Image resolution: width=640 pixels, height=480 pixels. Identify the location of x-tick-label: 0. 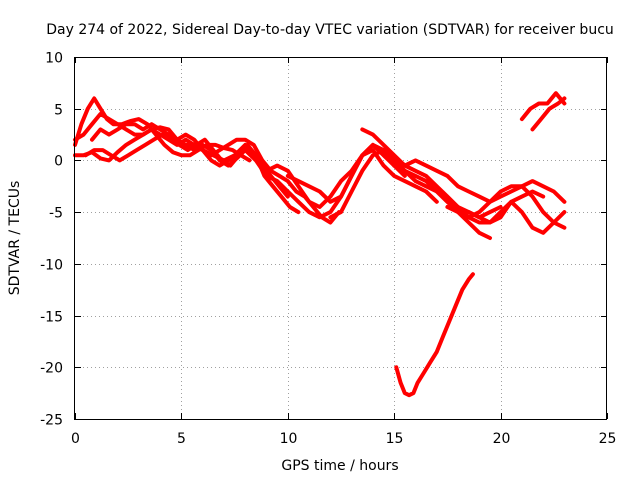
(75, 439).